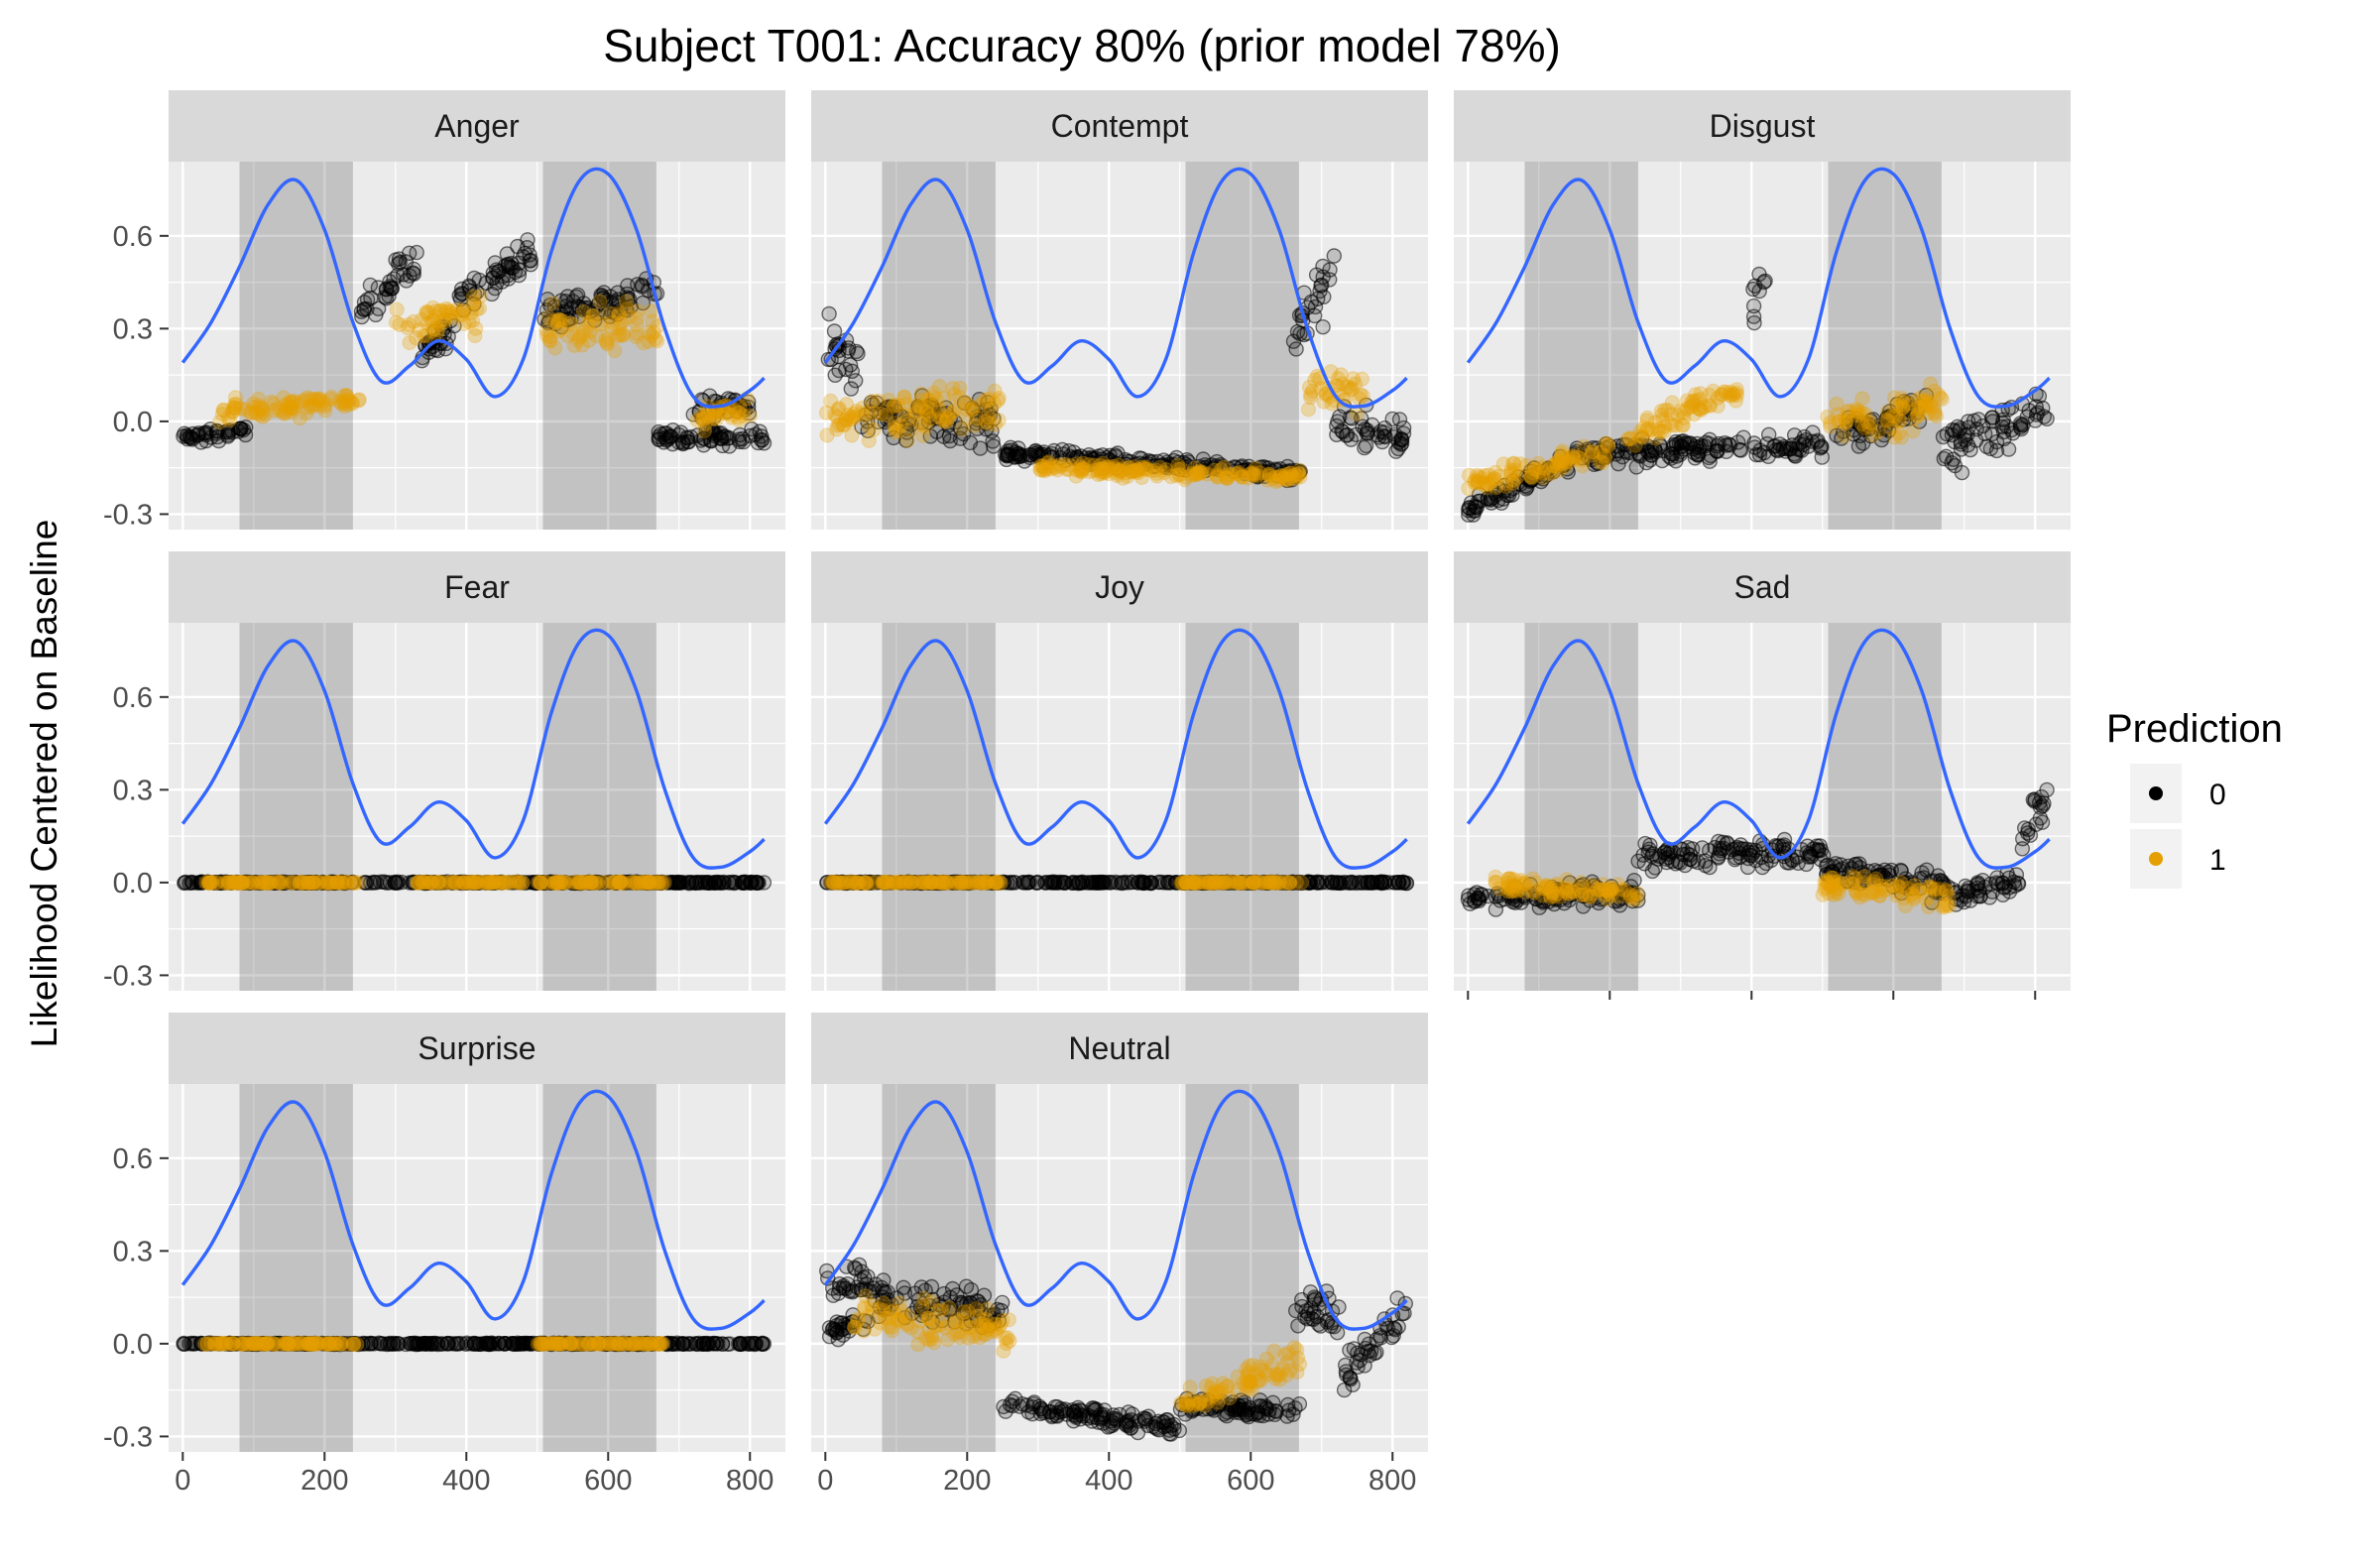 The width and height of the screenshot is (2380, 1562). I want to click on panel-contempt: Contempt, so click(1119, 310).